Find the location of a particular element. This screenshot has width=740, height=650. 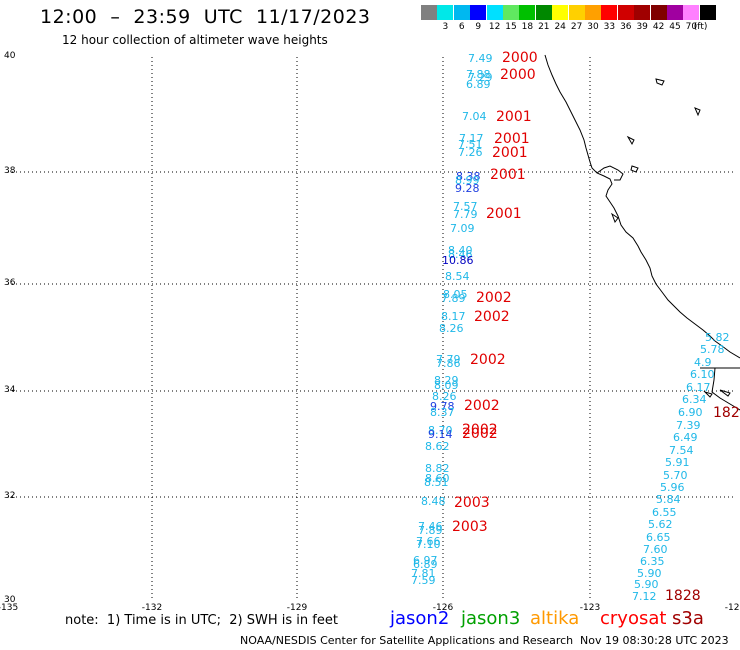

color-scale-unit: (ft) is located at coordinates (700, 27).